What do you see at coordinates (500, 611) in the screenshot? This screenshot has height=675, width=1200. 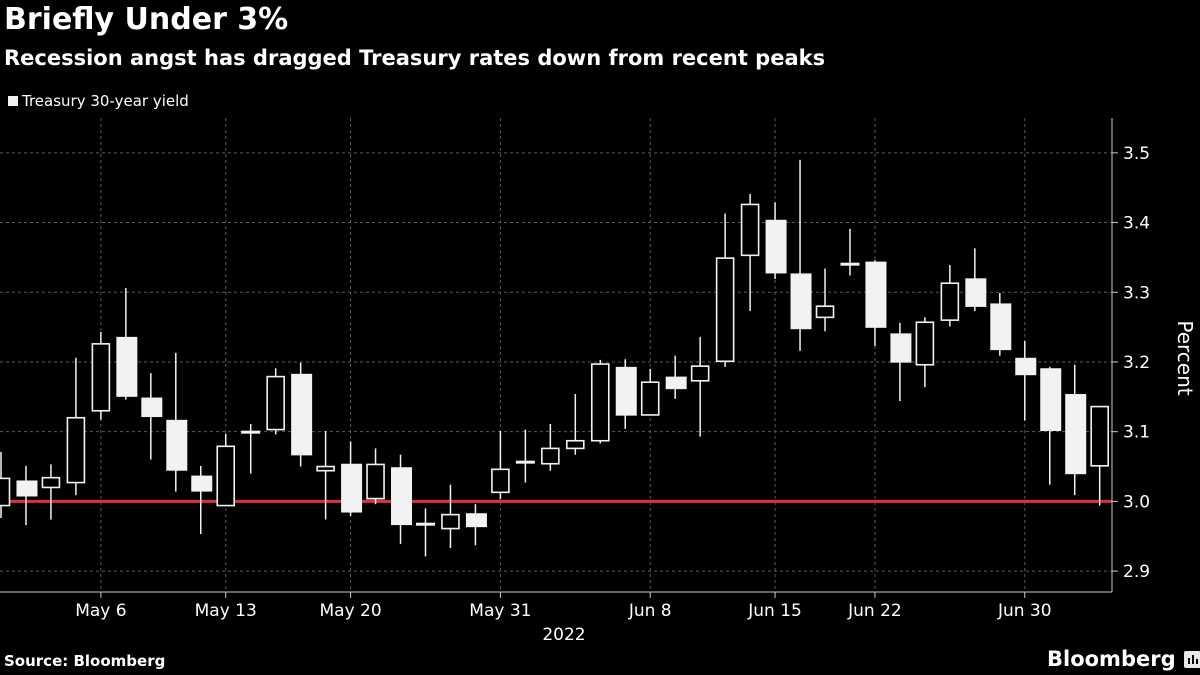 I see `x-tick-label: May 31` at bounding box center [500, 611].